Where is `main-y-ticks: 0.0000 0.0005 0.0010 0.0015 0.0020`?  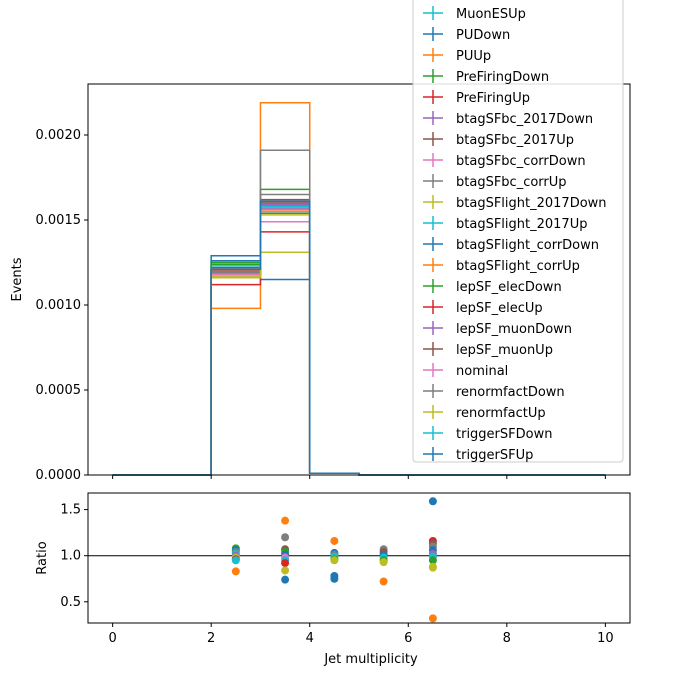
main-y-ticks: 0.0000 0.0005 0.0010 0.0015 0.0020 is located at coordinates (62, 305).